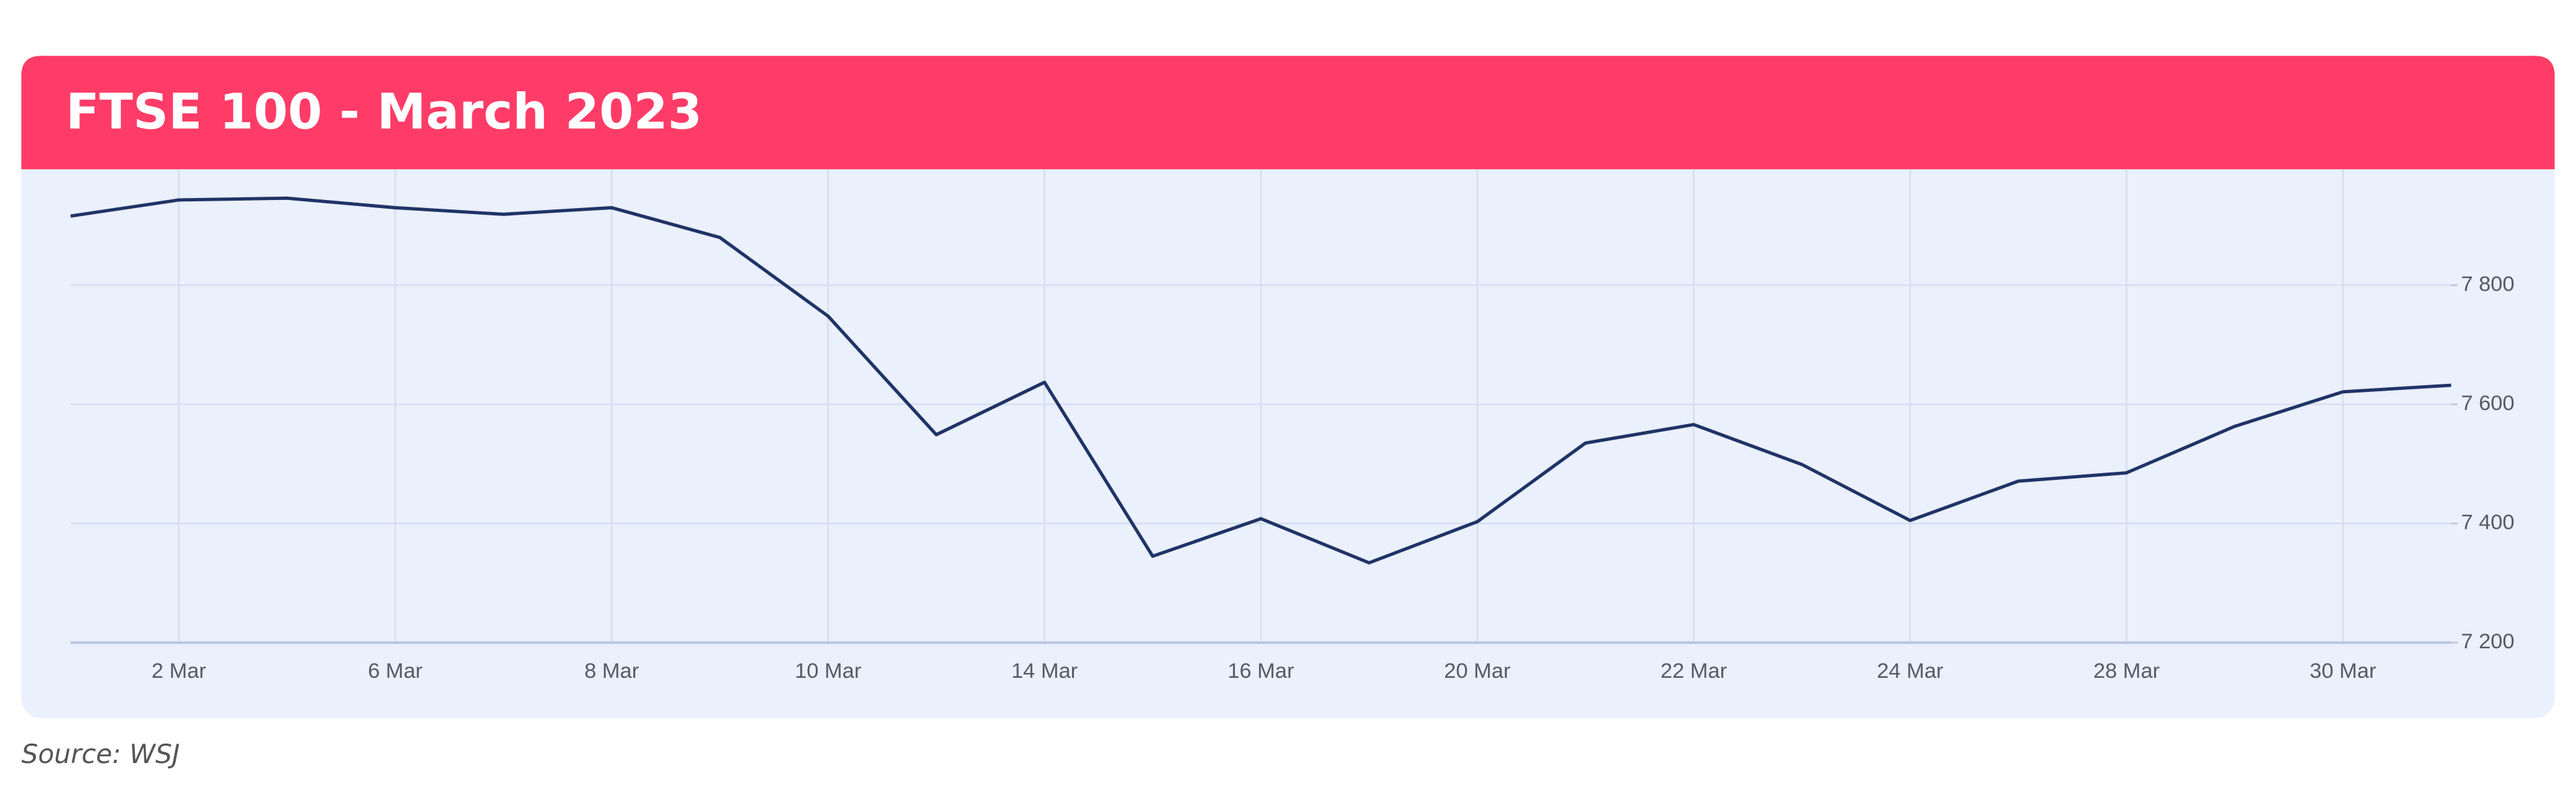 The image size is (2576, 806). What do you see at coordinates (828, 670) in the screenshot?
I see `x-tick-label: 10 Mar` at bounding box center [828, 670].